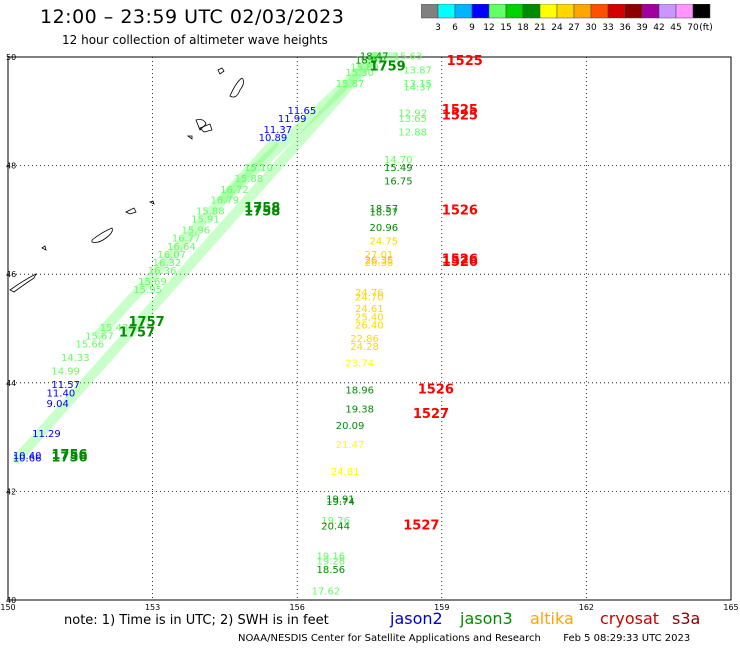 Image resolution: width=740 pixels, height=650 pixels. I want to click on wave-height-label: 11.40, so click(61, 393).